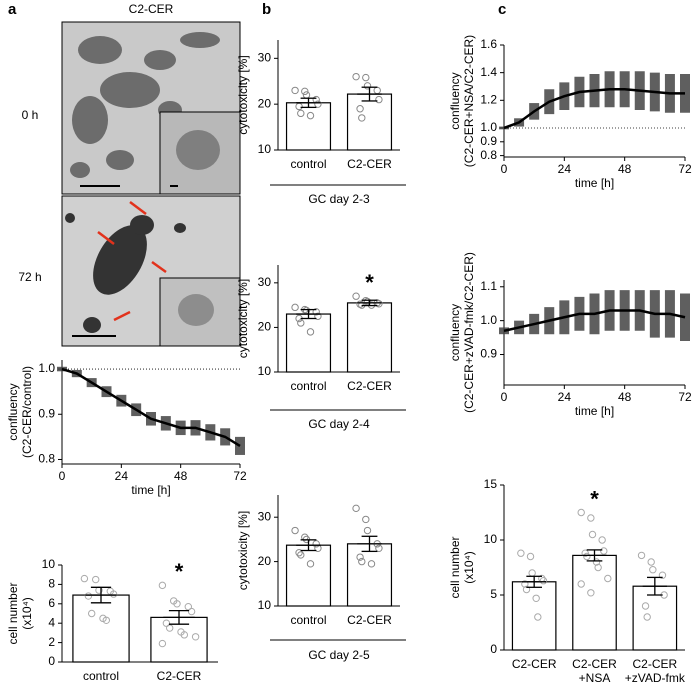 The height and width of the screenshot is (689, 698). What do you see at coordinates (488, 99) in the screenshot?
I see `y-tick-label: 1.2` at bounding box center [488, 99].